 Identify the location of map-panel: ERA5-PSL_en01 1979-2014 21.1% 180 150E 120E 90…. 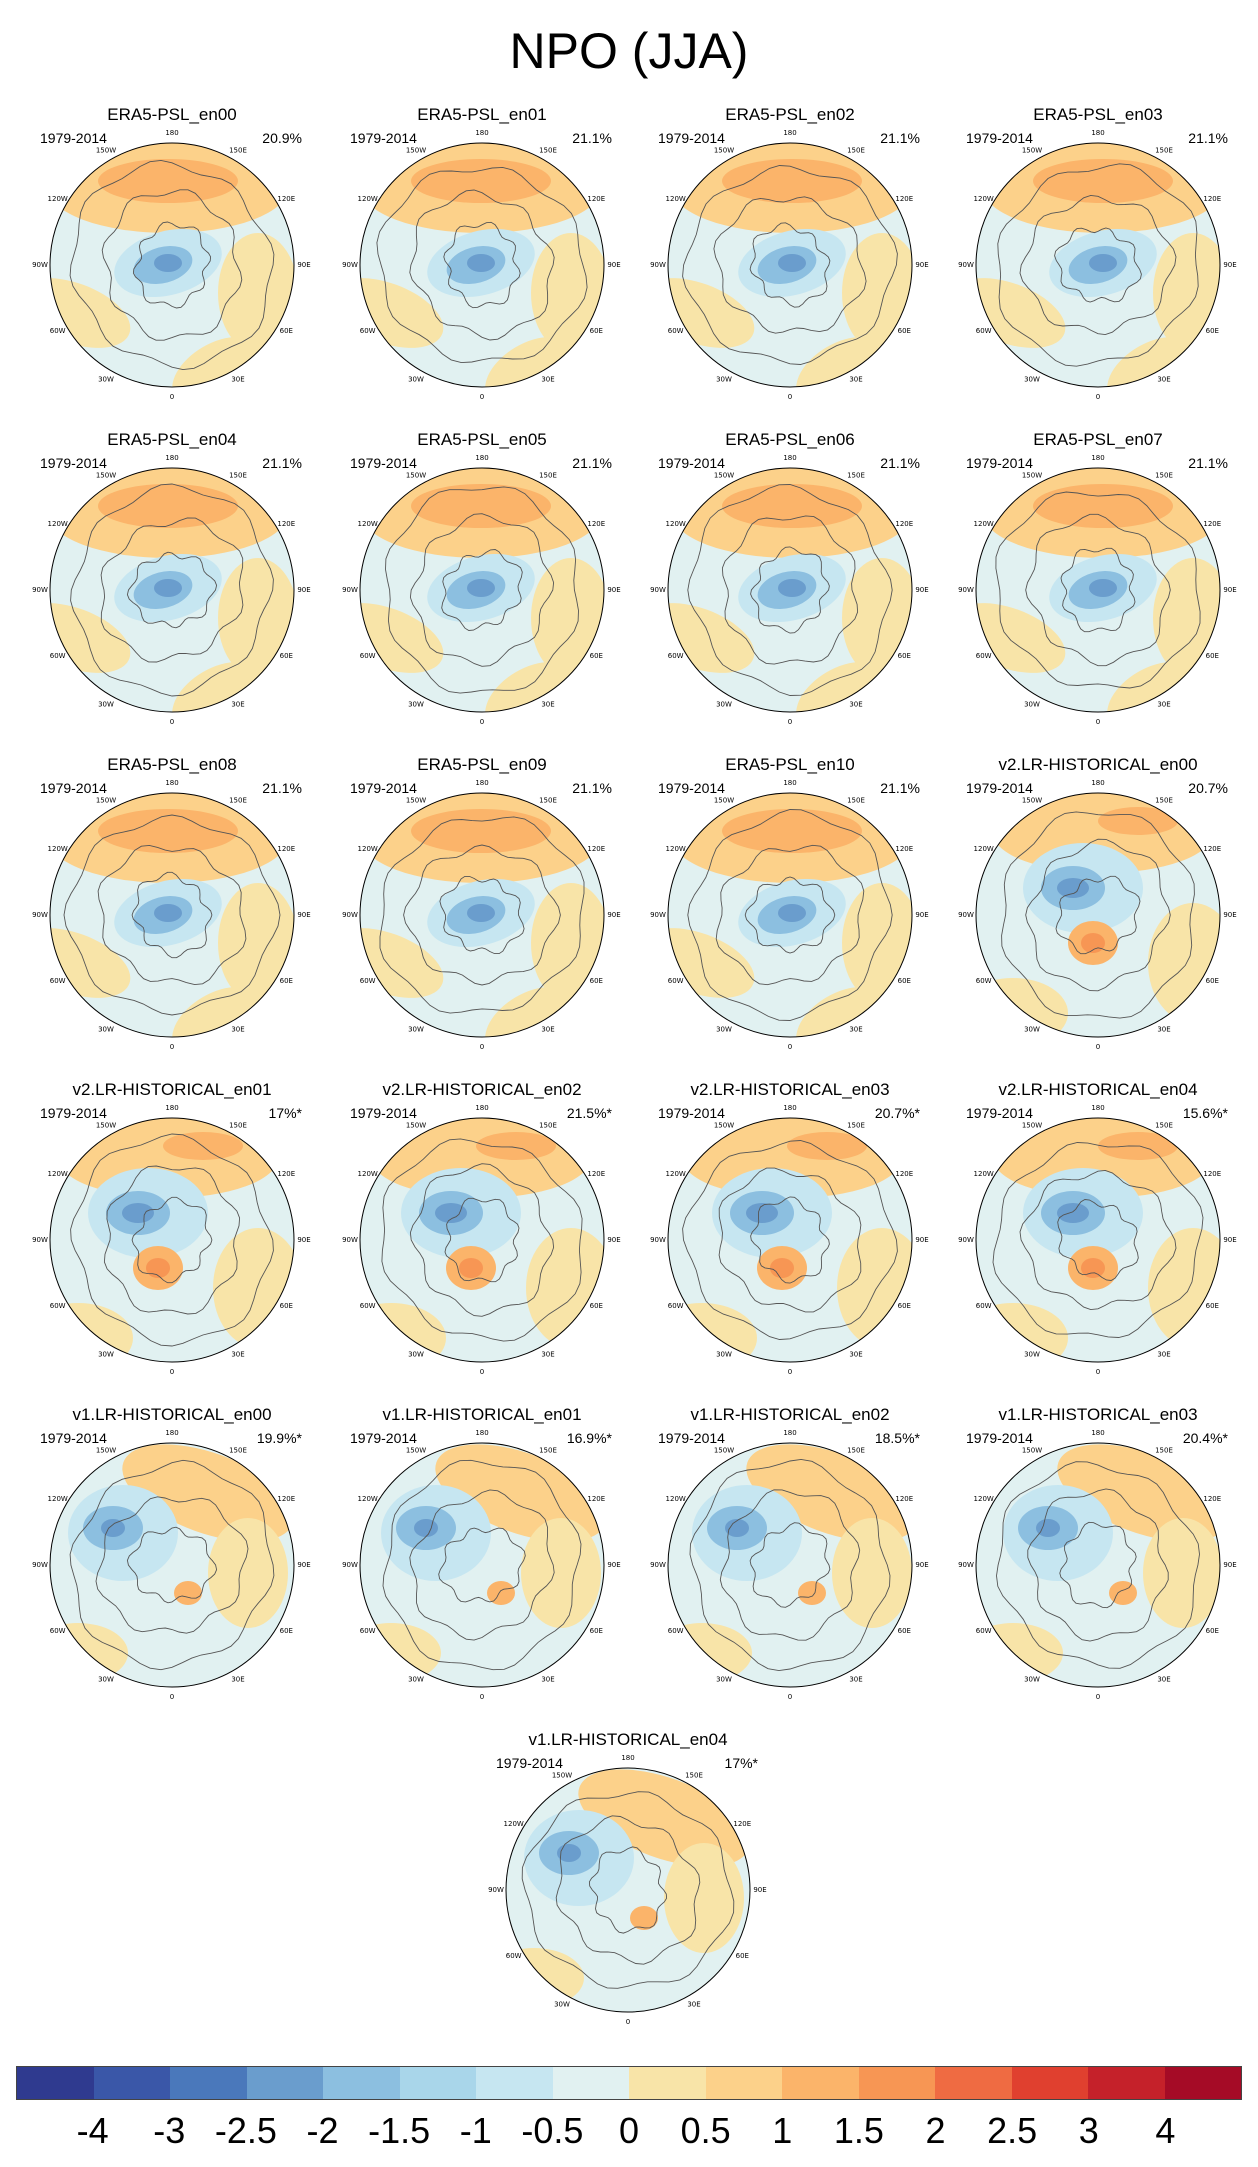
(482, 255).